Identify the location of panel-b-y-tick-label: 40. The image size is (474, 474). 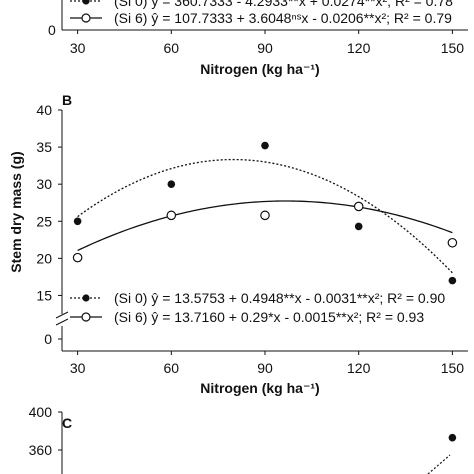
(44, 110).